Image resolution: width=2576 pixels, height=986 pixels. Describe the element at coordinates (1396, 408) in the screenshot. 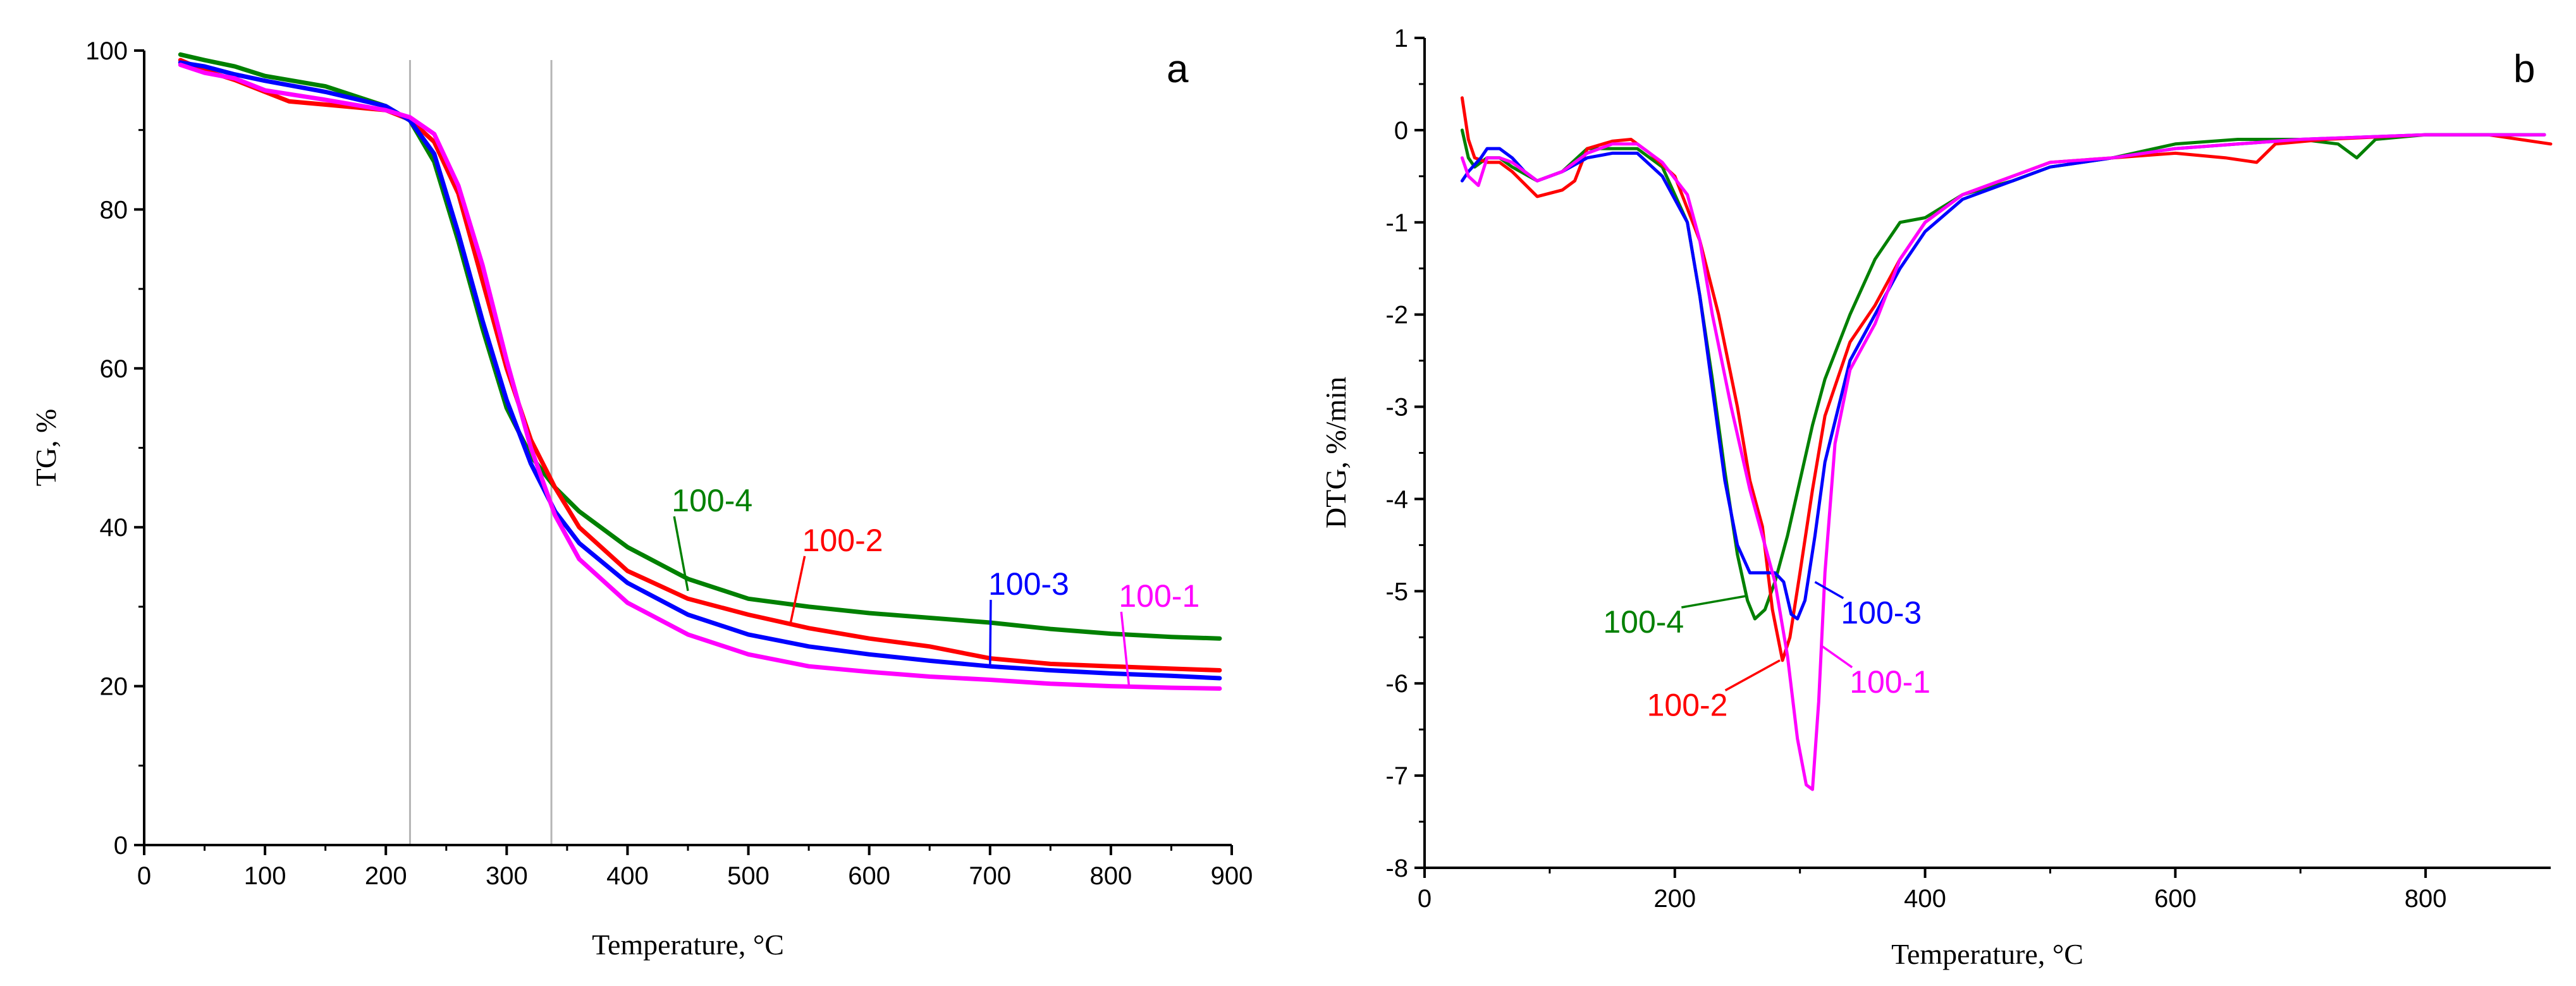

I see `b-y-tick-label: -3` at that location.